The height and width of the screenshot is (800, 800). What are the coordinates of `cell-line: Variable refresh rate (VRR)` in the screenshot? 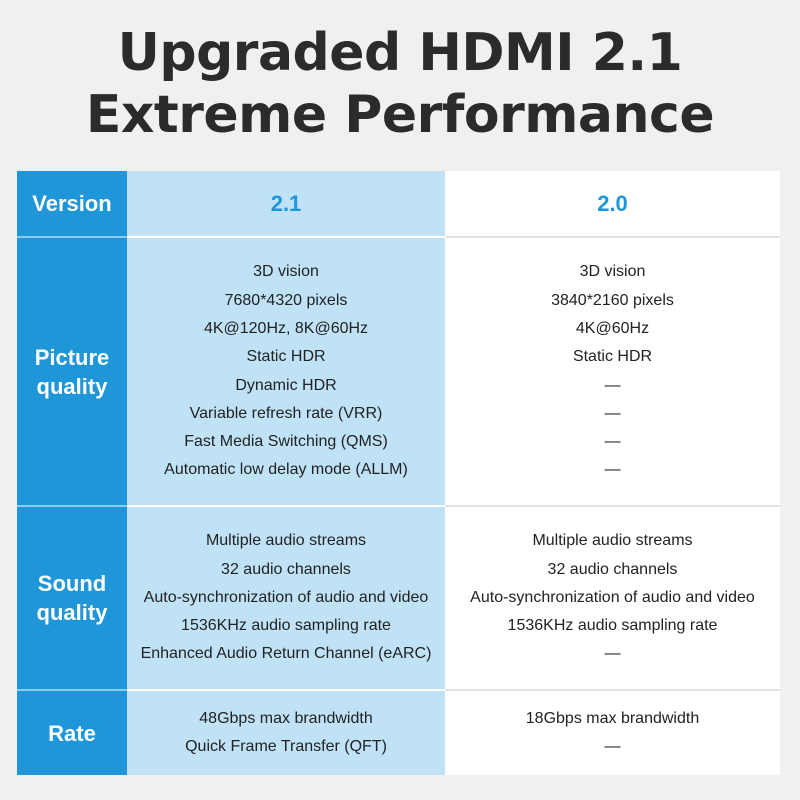 It's located at (286, 413).